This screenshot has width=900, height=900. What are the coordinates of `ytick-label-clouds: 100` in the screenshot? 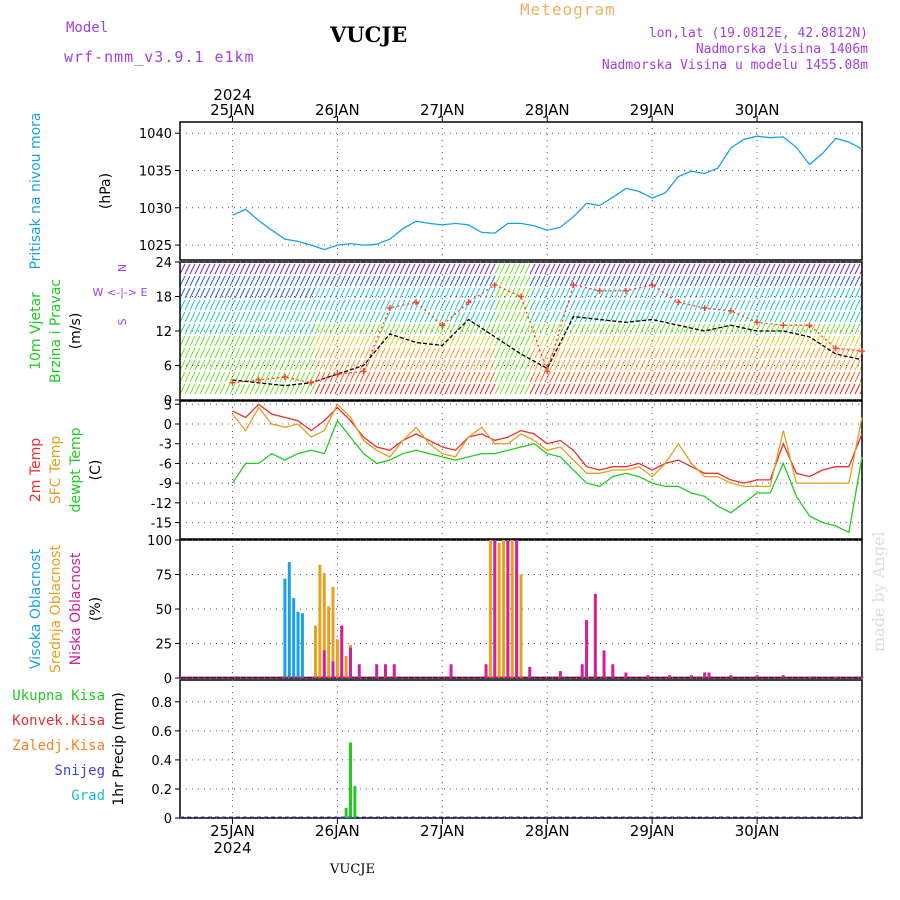 It's located at (159, 541).